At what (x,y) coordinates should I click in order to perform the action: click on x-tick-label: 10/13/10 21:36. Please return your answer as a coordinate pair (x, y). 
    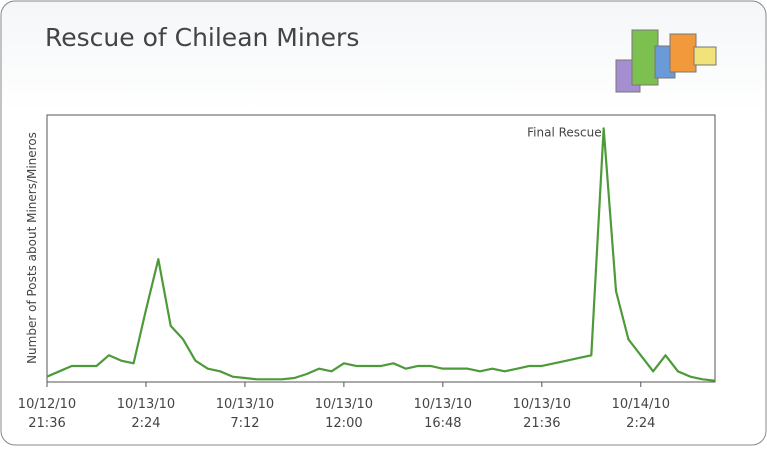
    Looking at the image, I should click on (542, 414).